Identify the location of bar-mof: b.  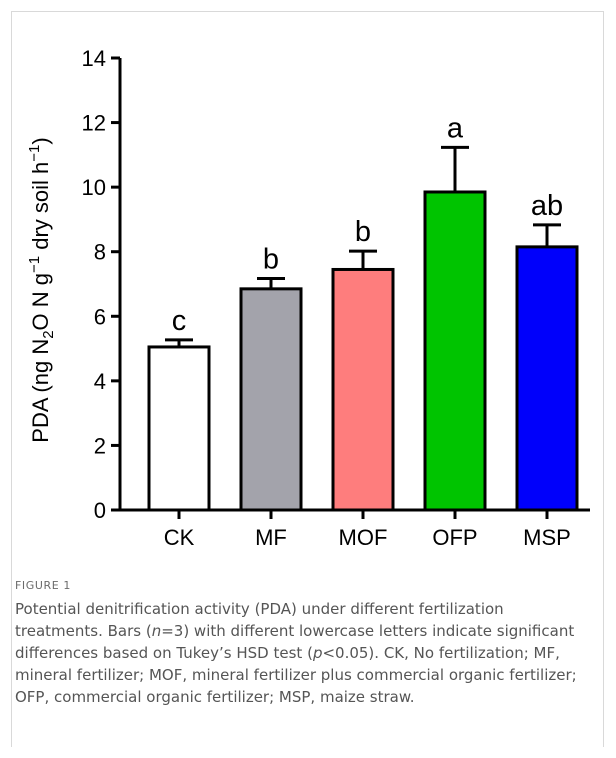
(363, 364).